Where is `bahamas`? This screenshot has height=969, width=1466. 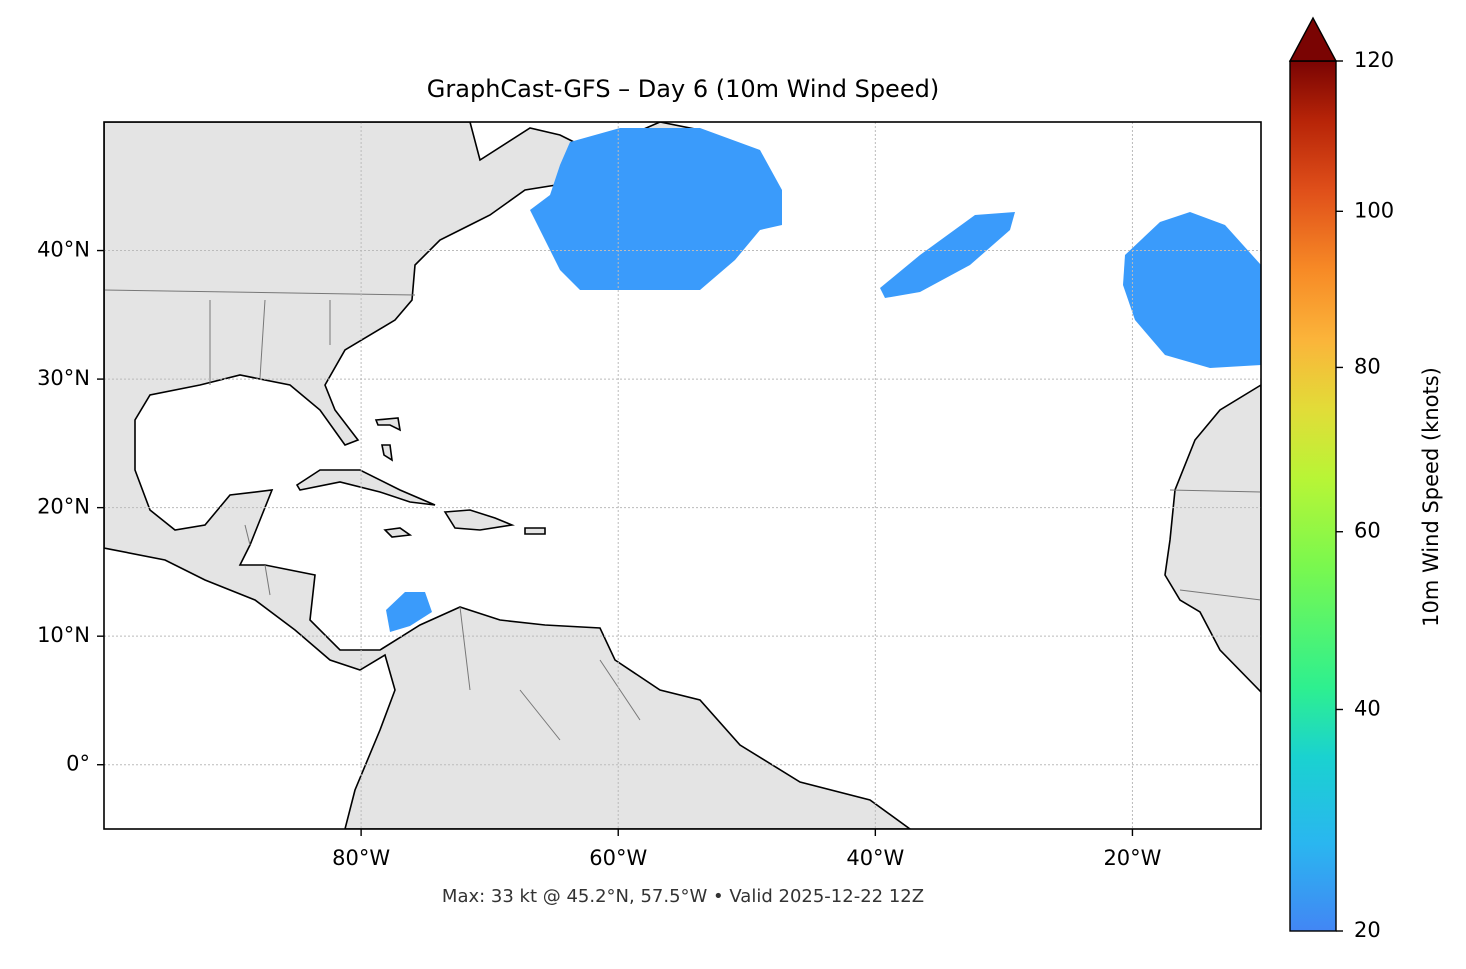
bahamas is located at coordinates (388, 439).